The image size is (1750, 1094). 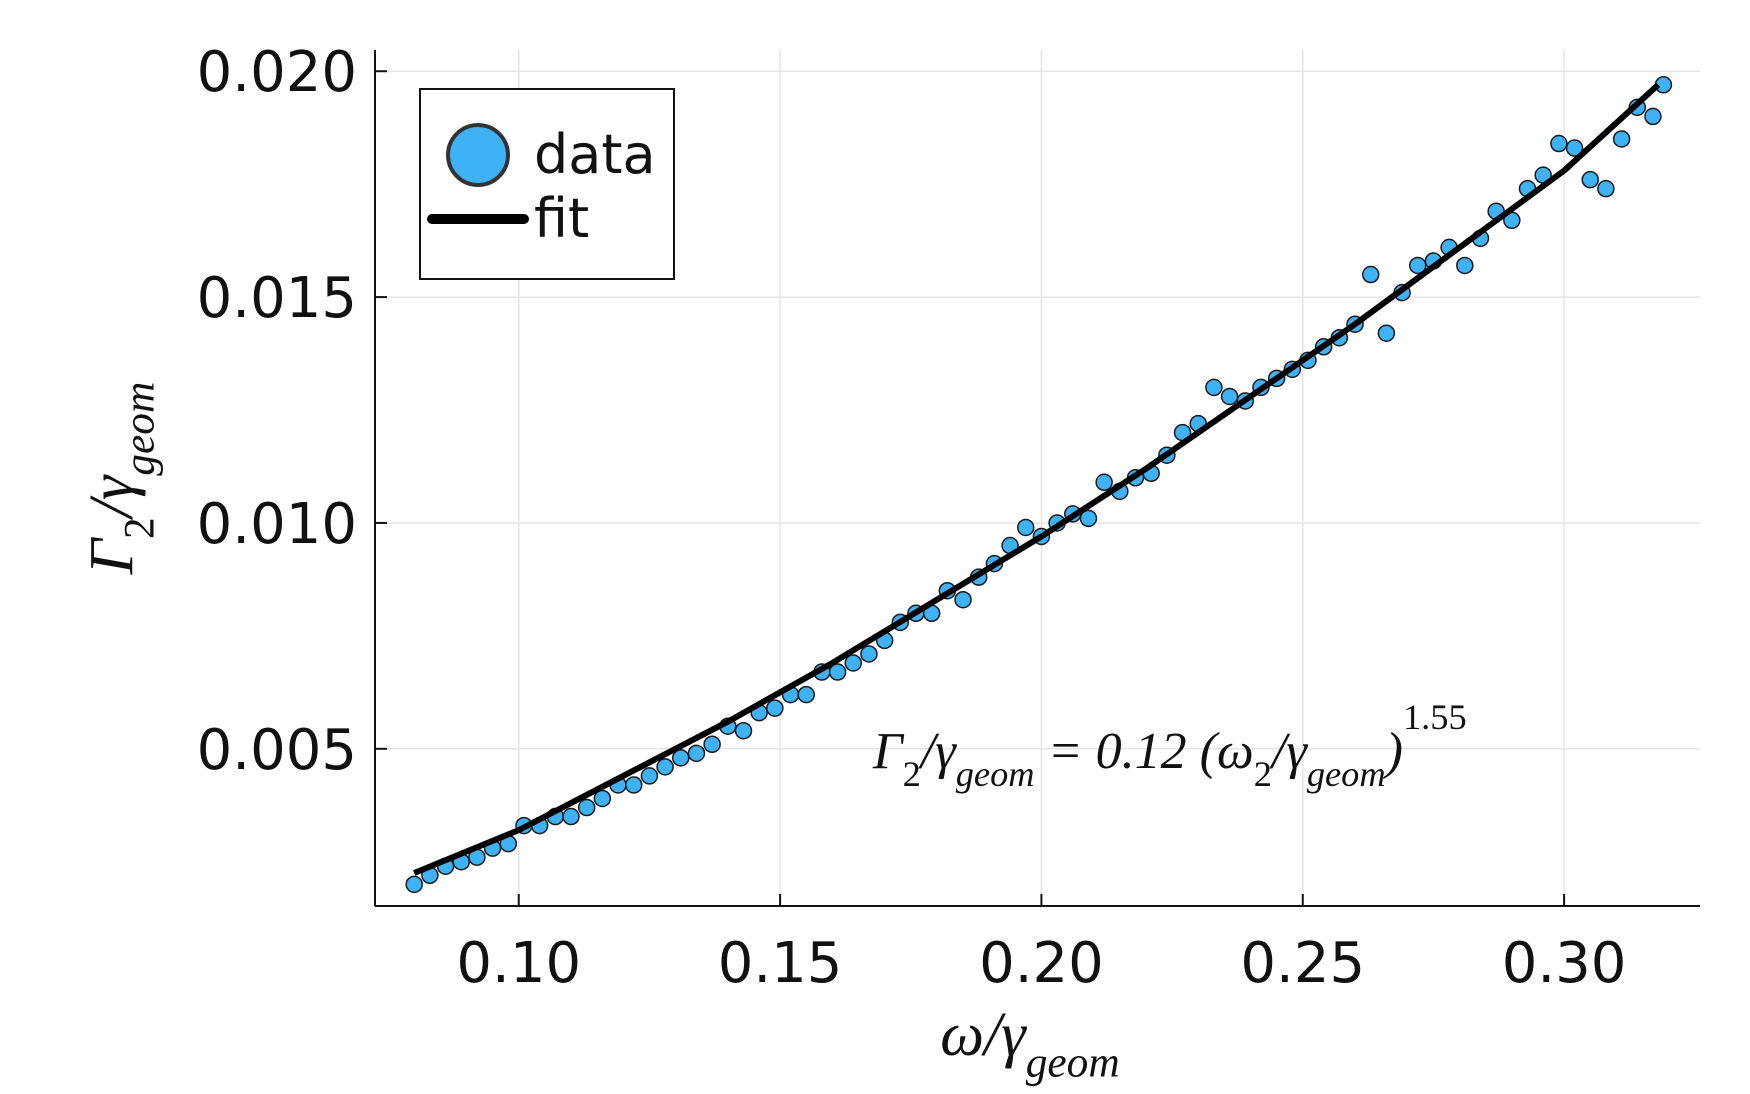 I want to click on legend-label: data, so click(x=595, y=154).